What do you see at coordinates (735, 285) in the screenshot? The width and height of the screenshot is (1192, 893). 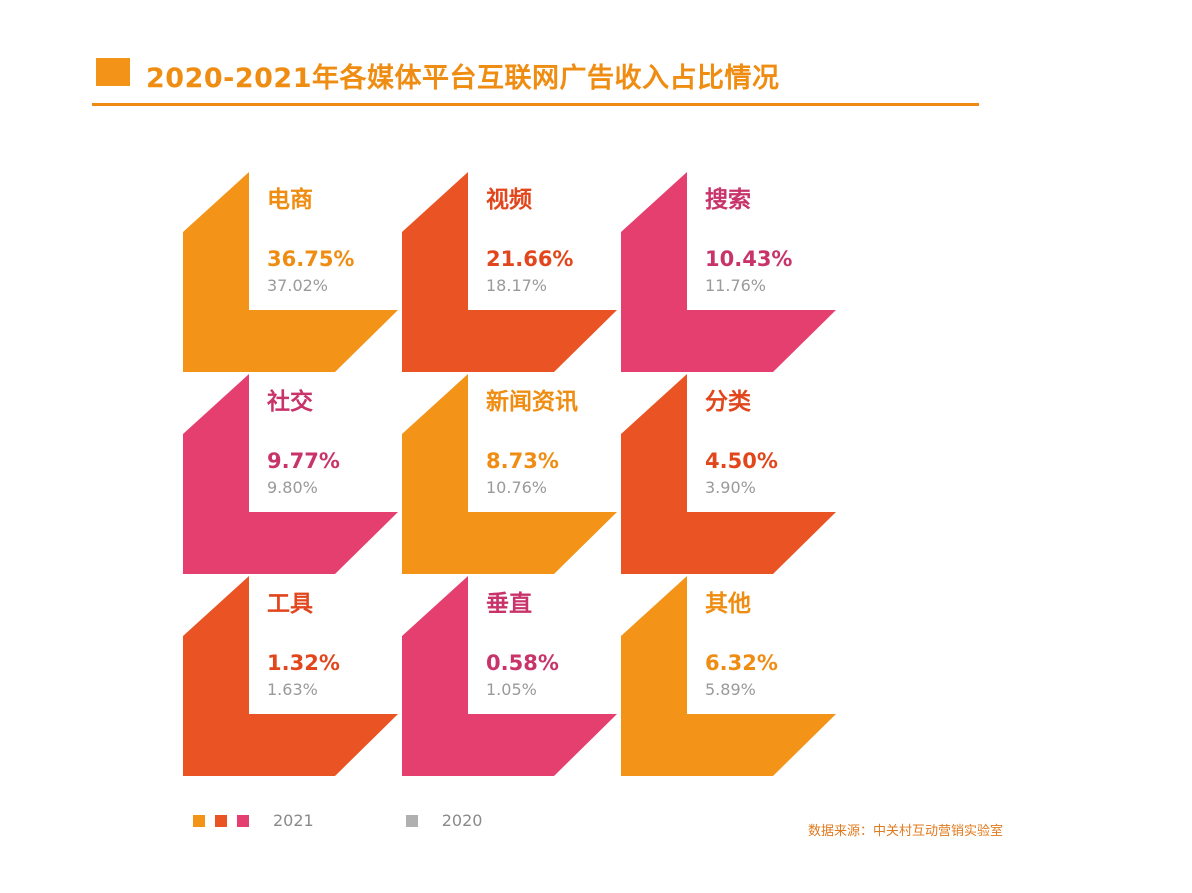 I see `value-2020: 11.76%` at bounding box center [735, 285].